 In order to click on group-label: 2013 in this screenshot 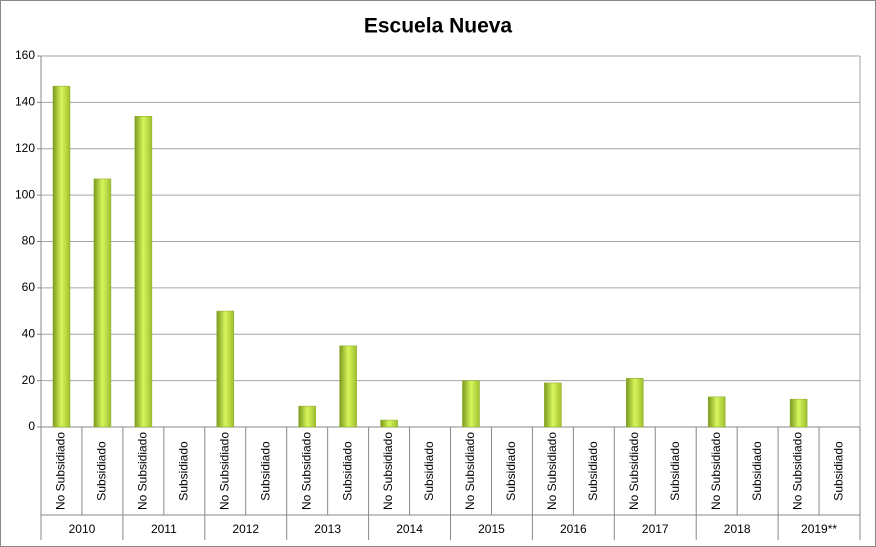, I will do `click(327, 529)`.